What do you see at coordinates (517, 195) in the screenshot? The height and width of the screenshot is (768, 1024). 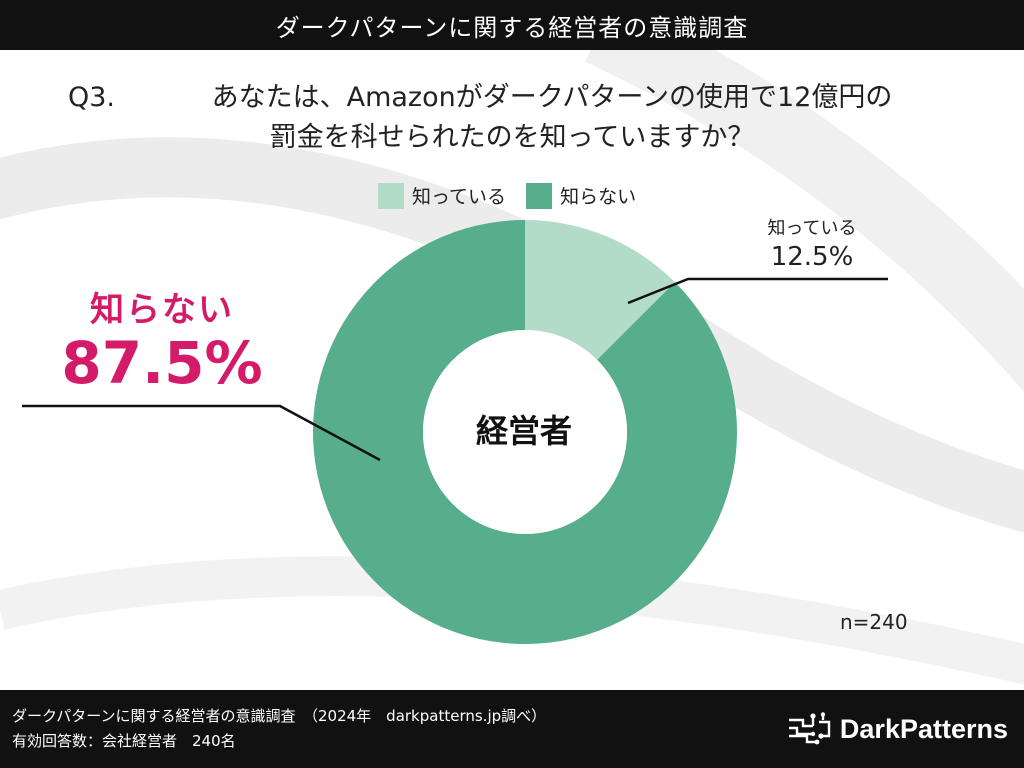 I see `chart-legend: 知っている 知らない` at bounding box center [517, 195].